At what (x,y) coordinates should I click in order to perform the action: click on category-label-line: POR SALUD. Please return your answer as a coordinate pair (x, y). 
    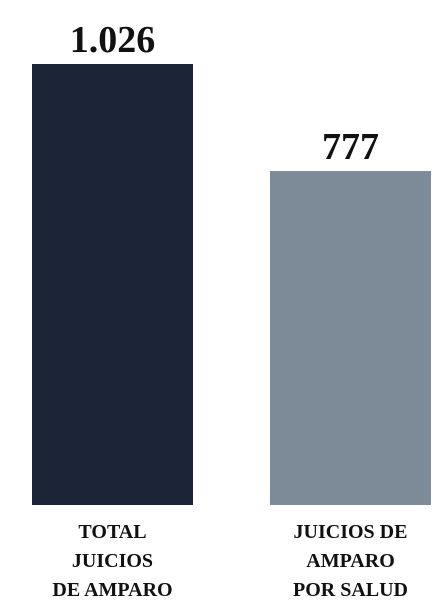
    Looking at the image, I should click on (350, 590).